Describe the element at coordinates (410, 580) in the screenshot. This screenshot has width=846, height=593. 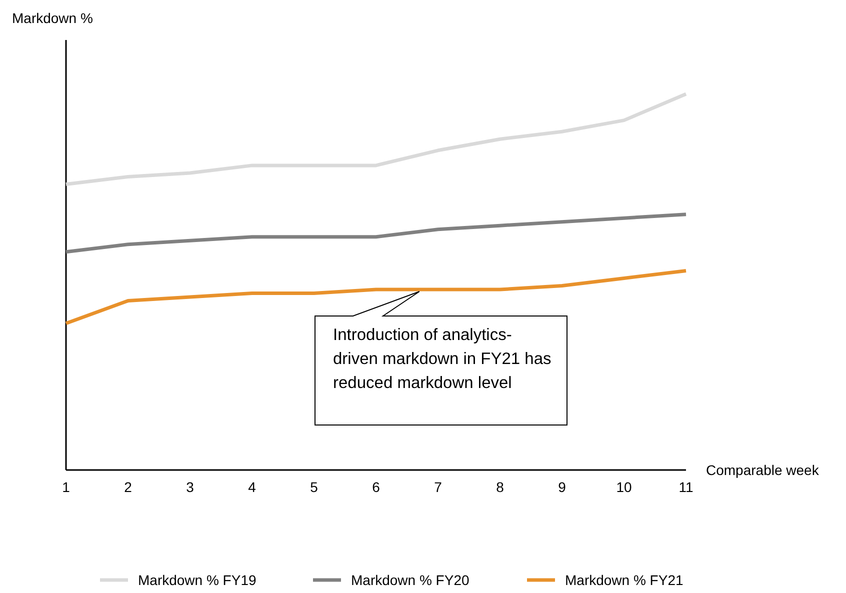
I see `legend-label: Markdown % FY20` at that location.